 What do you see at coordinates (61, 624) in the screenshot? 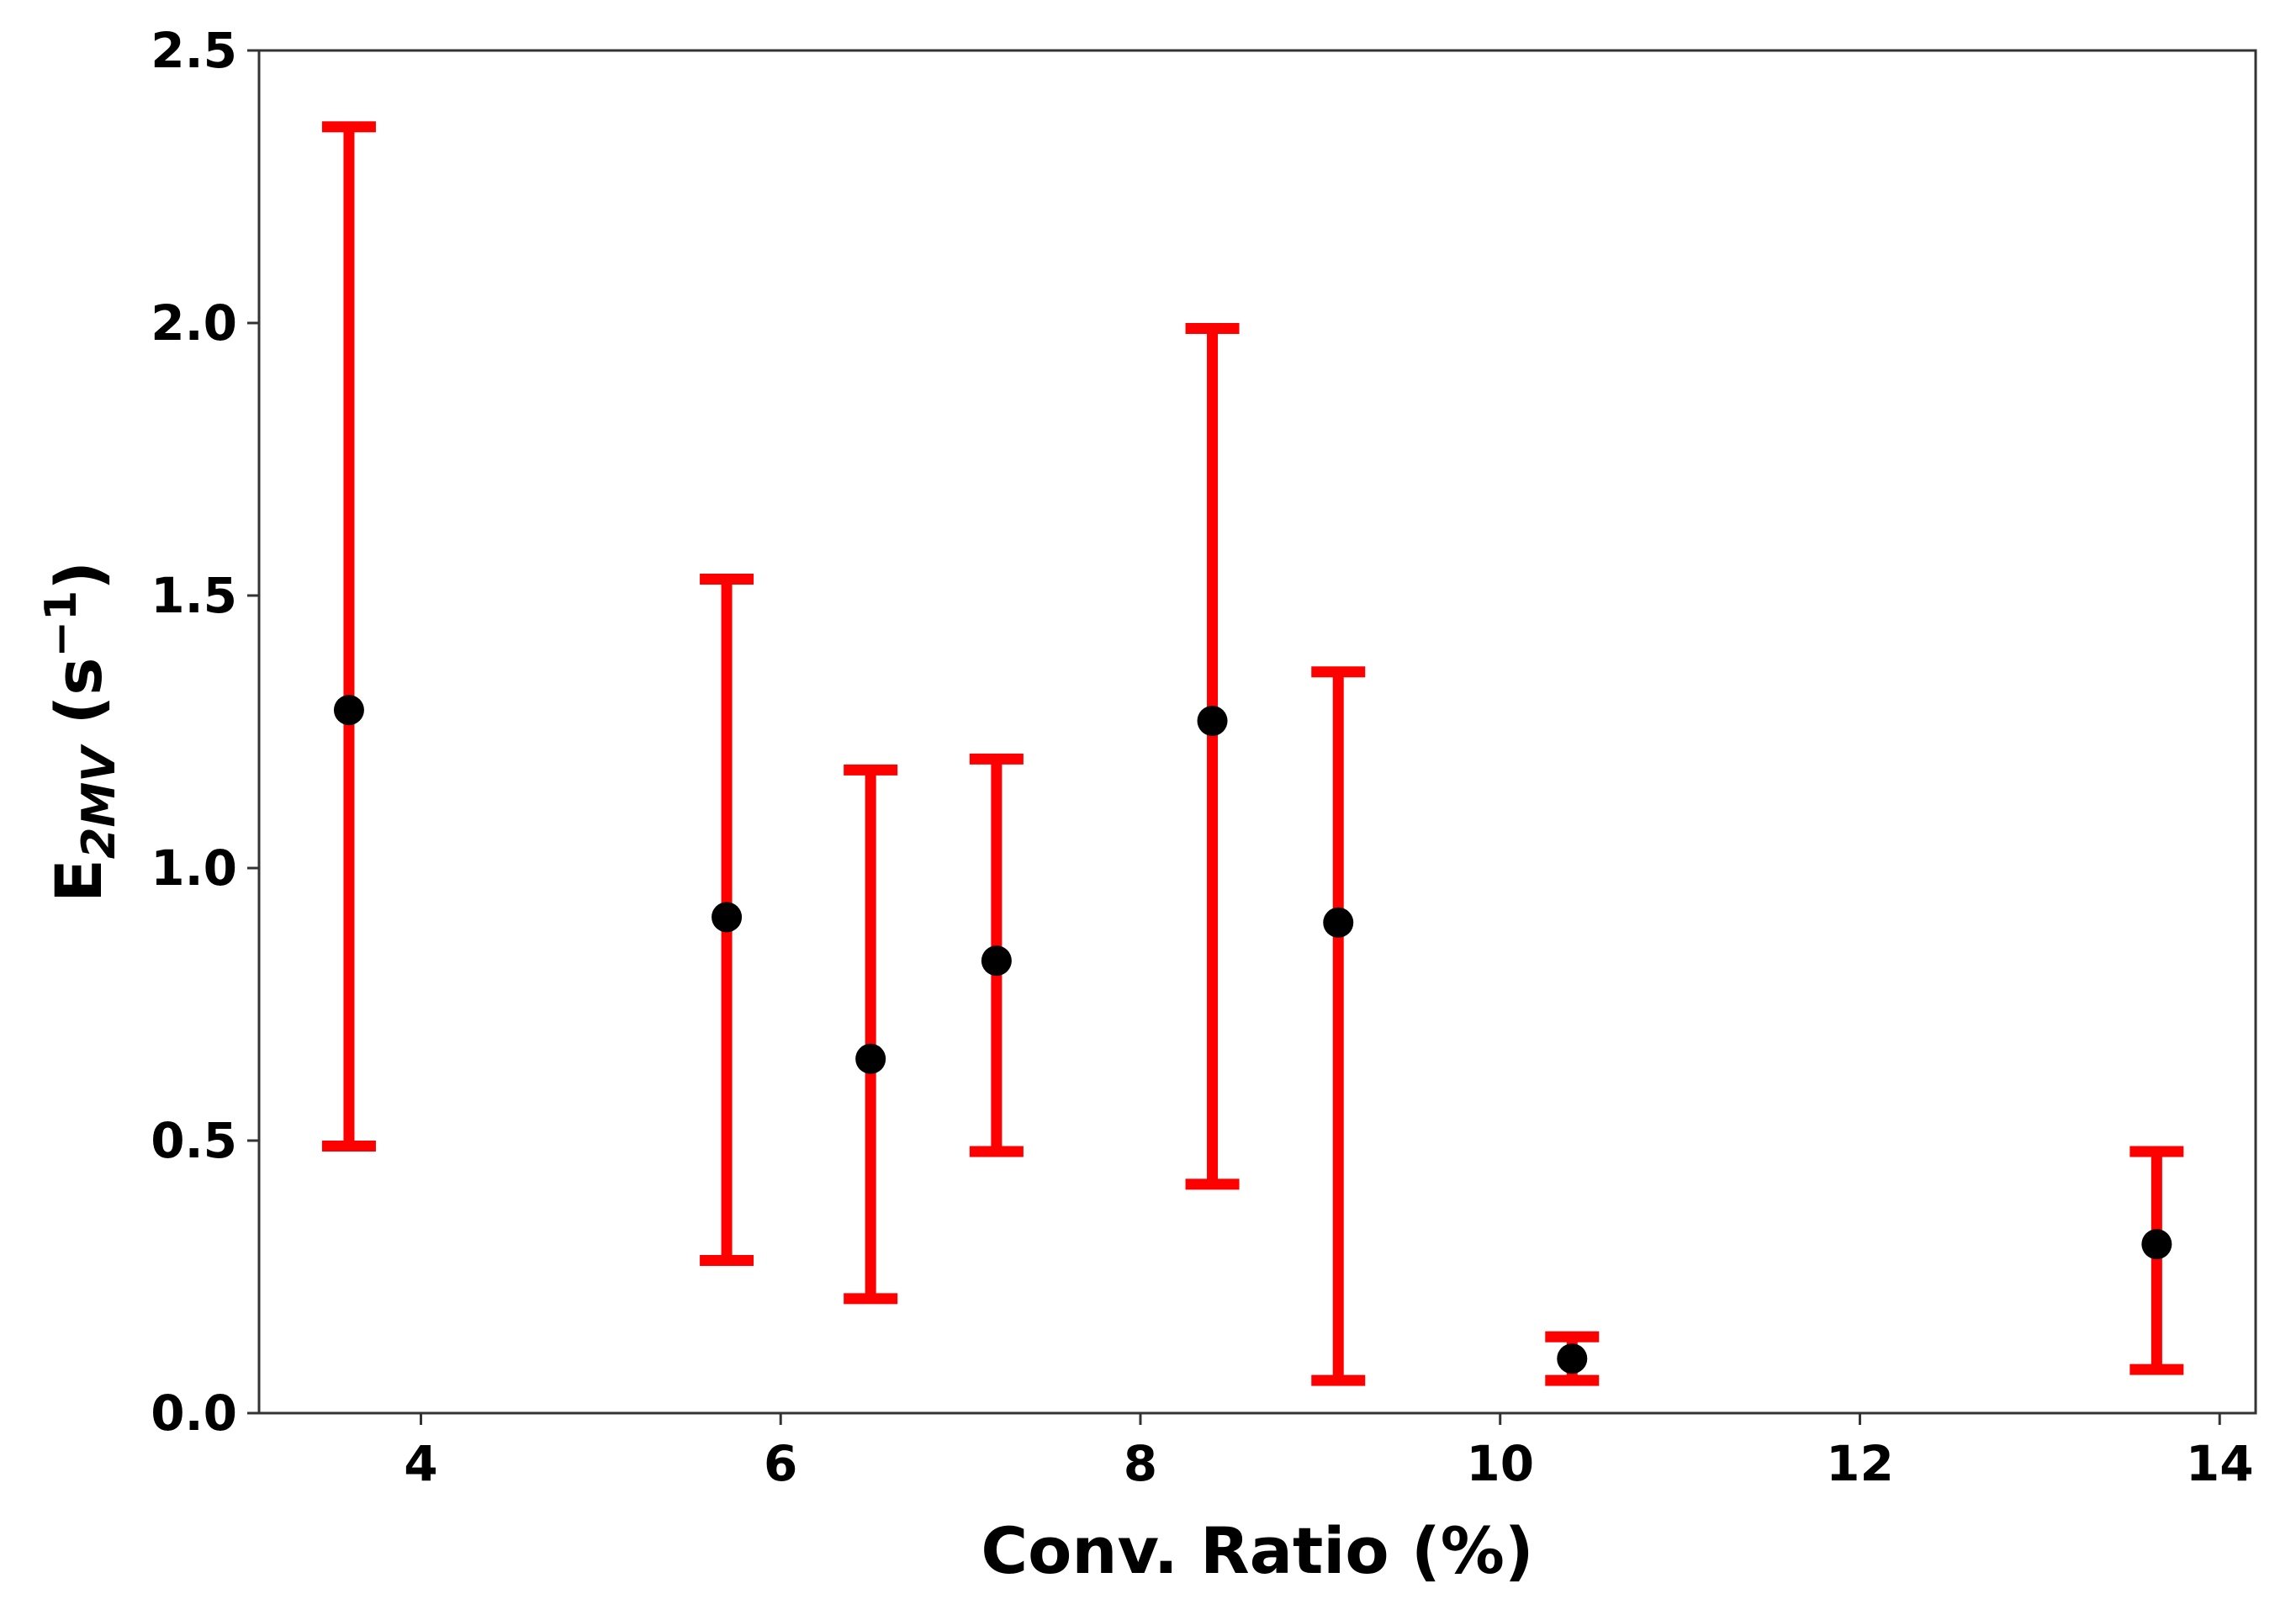
I see `y-axis-title-unit-exponent: −1` at bounding box center [61, 624].